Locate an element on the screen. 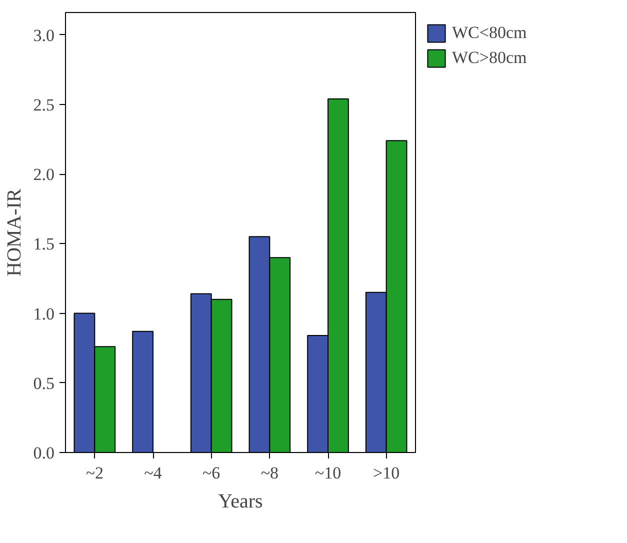  y-tick-label: 0.0 is located at coordinates (43, 453).